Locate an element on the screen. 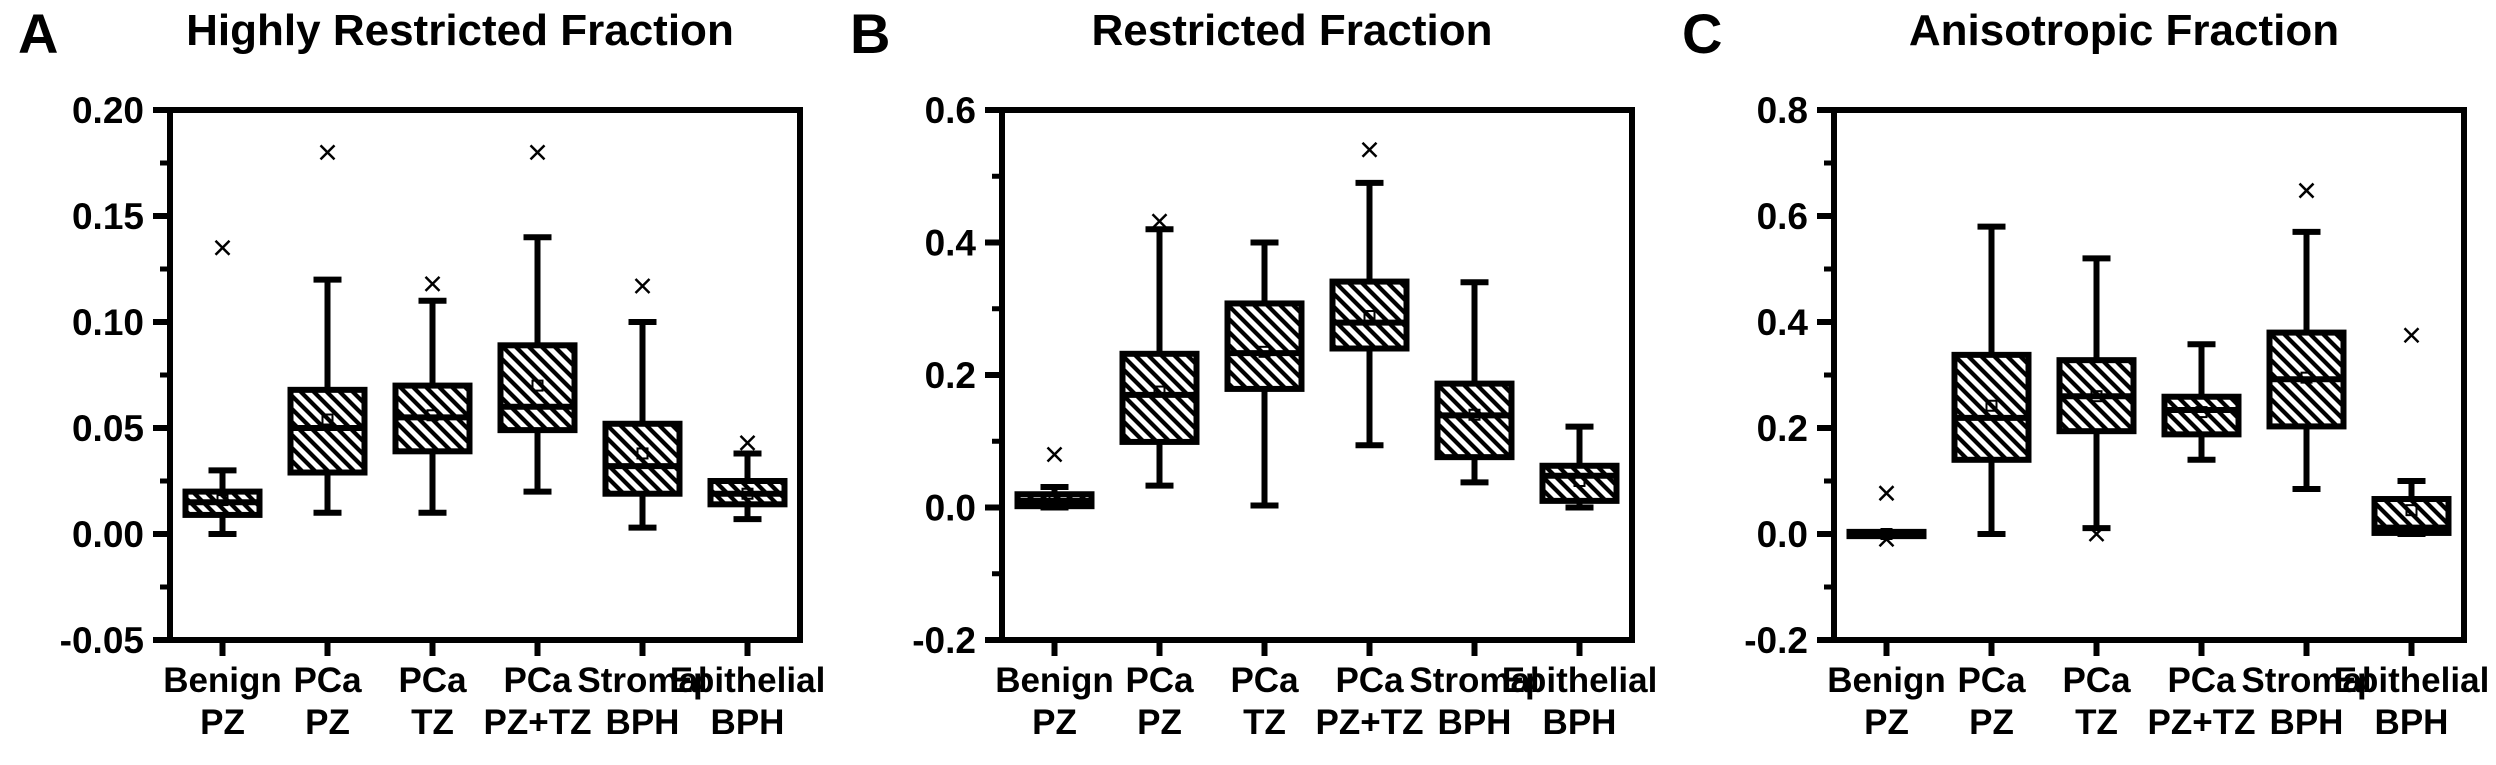  y-tick-label: -0.2 is located at coordinates (944, 640).